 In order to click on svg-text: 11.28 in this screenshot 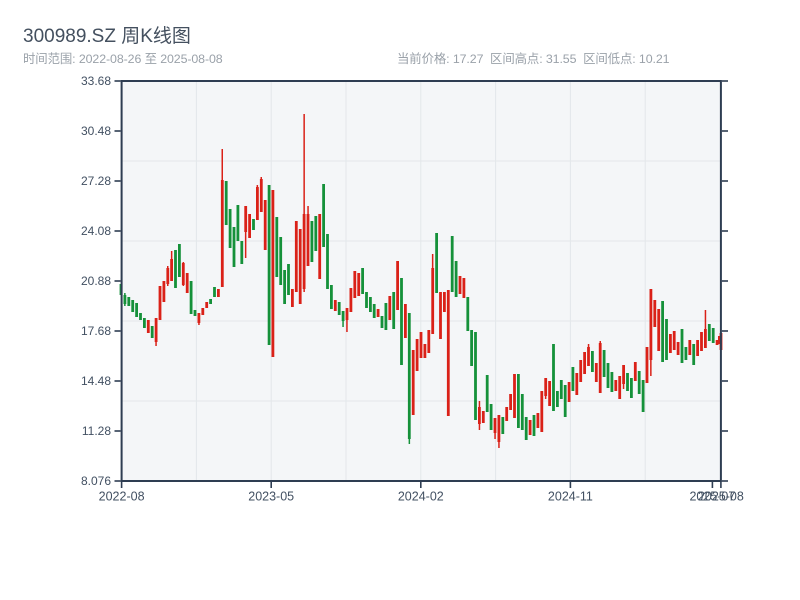, I will do `click(96, 431)`.